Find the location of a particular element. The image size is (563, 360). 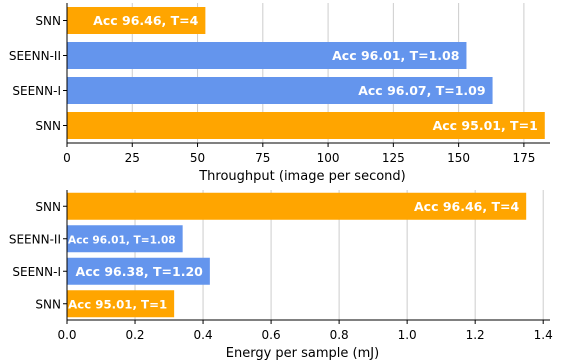

bar-value-label: Acc 96.07, T=1.09 is located at coordinates (421, 90).